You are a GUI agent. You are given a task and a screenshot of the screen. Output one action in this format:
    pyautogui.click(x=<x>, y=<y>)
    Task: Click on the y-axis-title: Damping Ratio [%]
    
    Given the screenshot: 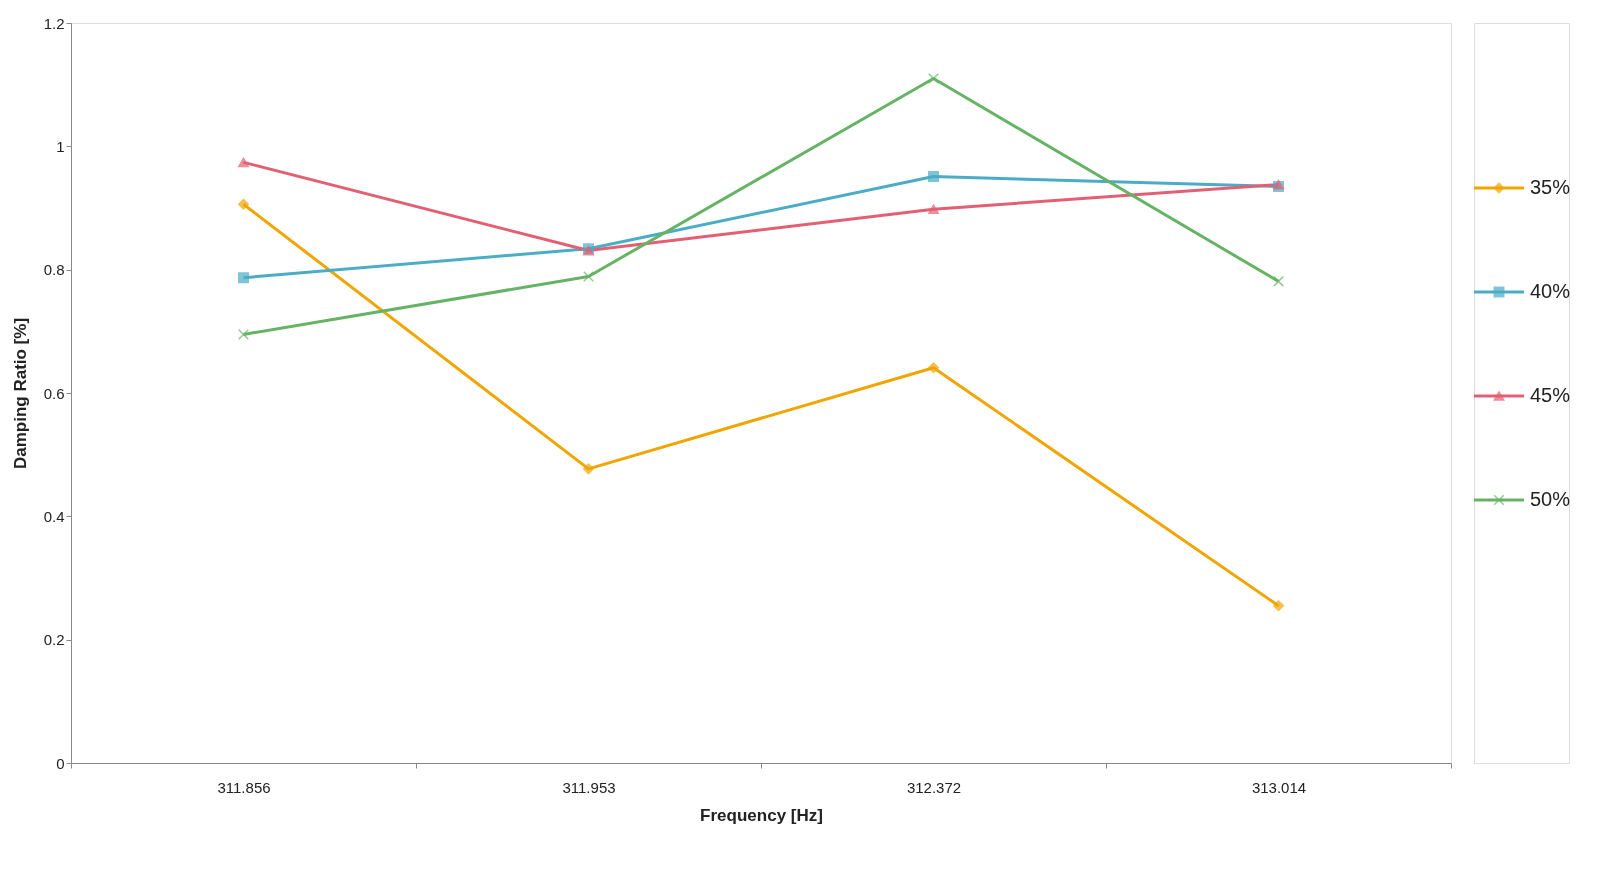 What is the action you would take?
    pyautogui.click(x=20, y=393)
    